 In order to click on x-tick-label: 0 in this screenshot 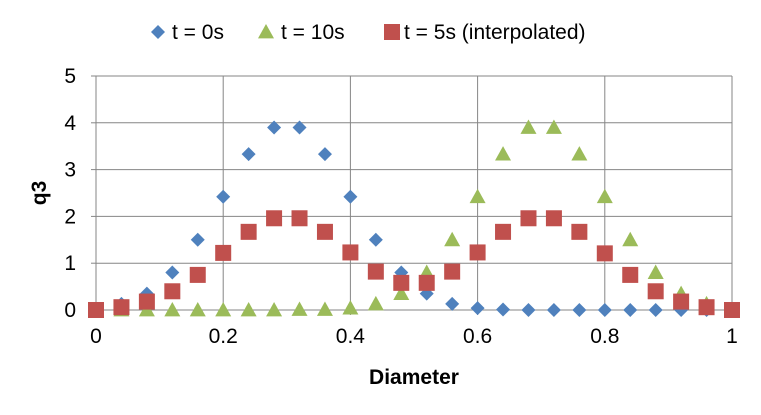, I will do `click(96, 336)`.